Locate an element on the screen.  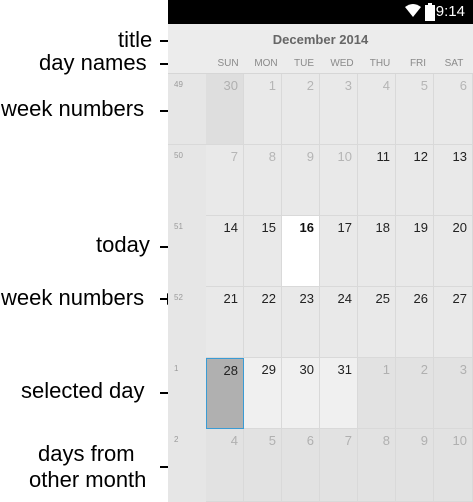
day-cell: 17 is located at coordinates (339, 251).